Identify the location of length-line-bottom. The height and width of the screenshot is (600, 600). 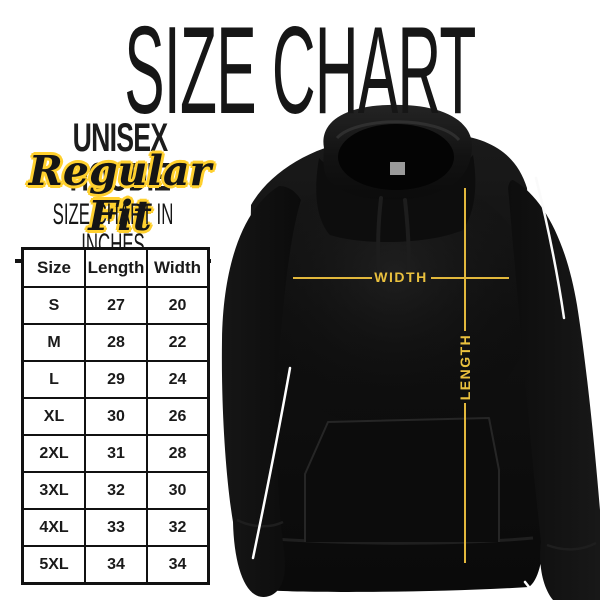
(465, 483).